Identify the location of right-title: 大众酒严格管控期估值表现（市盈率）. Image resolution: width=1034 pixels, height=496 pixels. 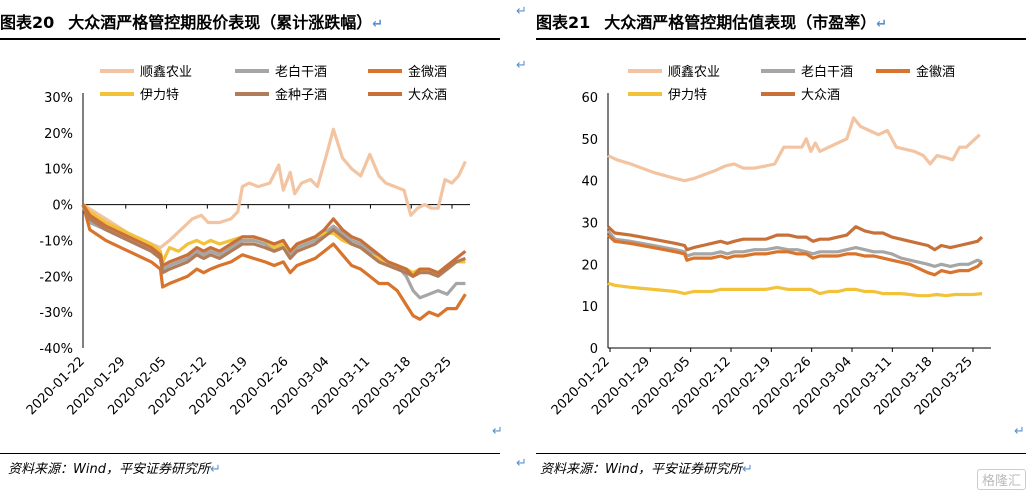
(740, 22).